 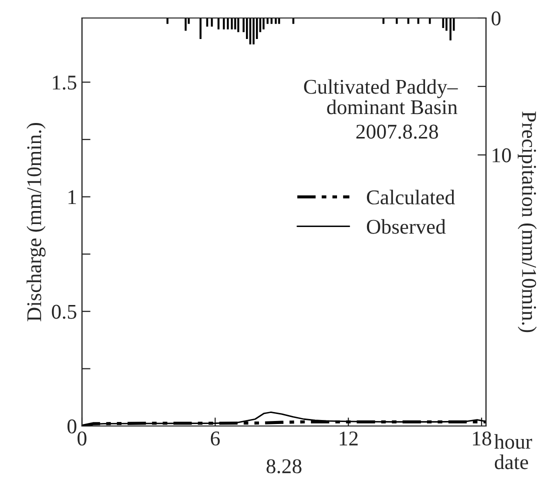 What do you see at coordinates (527, 222) in the screenshot?
I see `y2-axis-title: Precipitation (mm/10min.)` at bounding box center [527, 222].